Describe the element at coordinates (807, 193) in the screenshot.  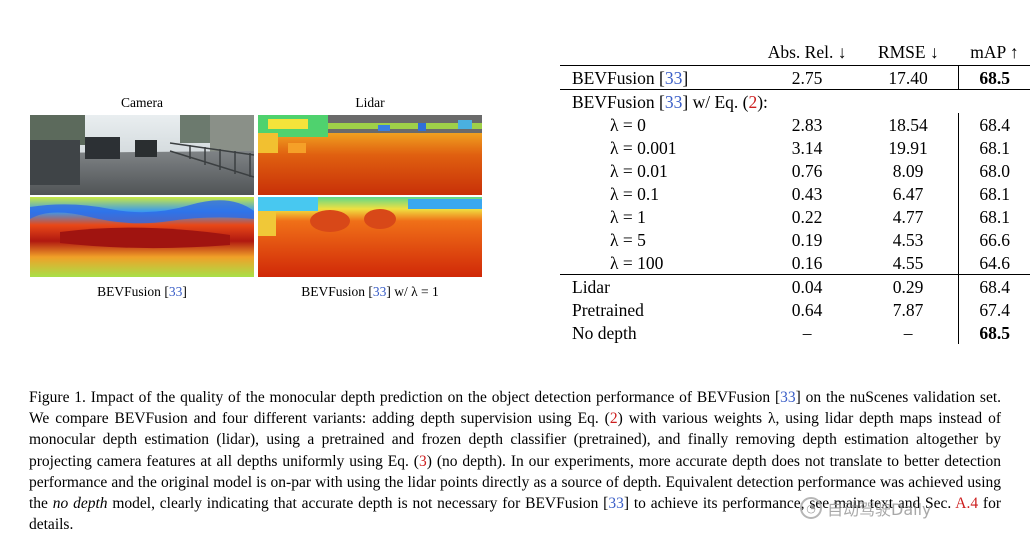
I see `abs-rel-cell: 0.43` at that location.